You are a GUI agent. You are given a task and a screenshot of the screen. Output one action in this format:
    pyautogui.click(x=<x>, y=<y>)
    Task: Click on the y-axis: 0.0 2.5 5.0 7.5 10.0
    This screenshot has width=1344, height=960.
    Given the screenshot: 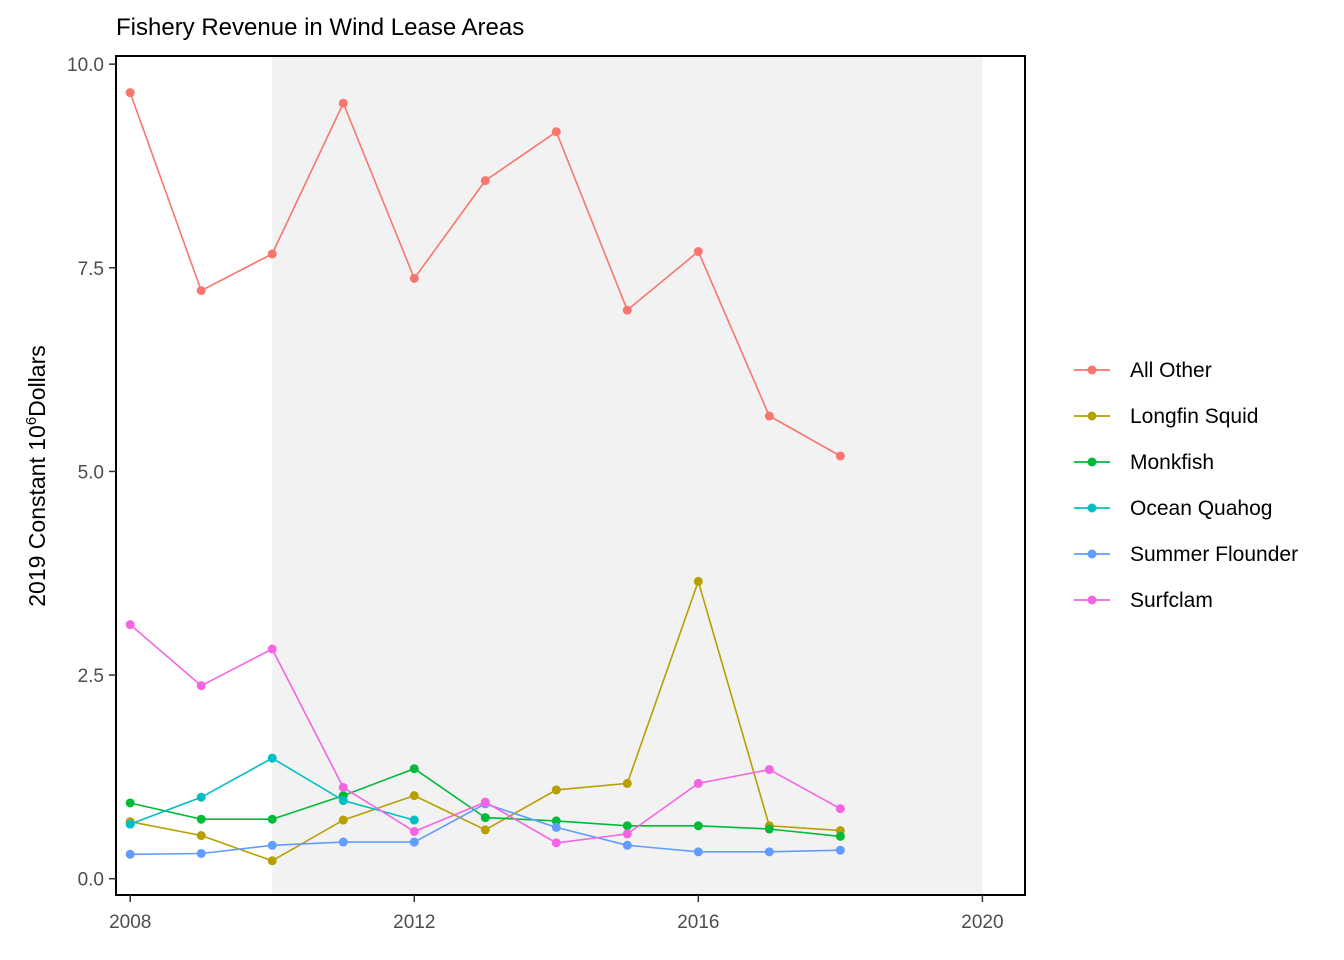 What is the action you would take?
    pyautogui.click(x=91, y=473)
    